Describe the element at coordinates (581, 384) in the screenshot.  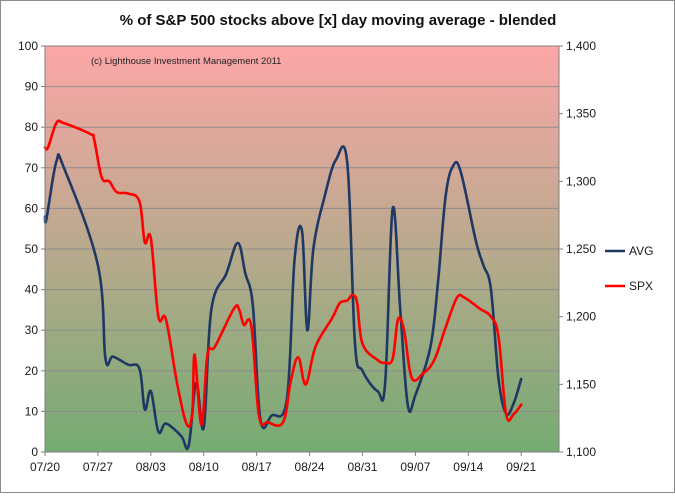
I see `right-tick-label: 1,150` at that location.